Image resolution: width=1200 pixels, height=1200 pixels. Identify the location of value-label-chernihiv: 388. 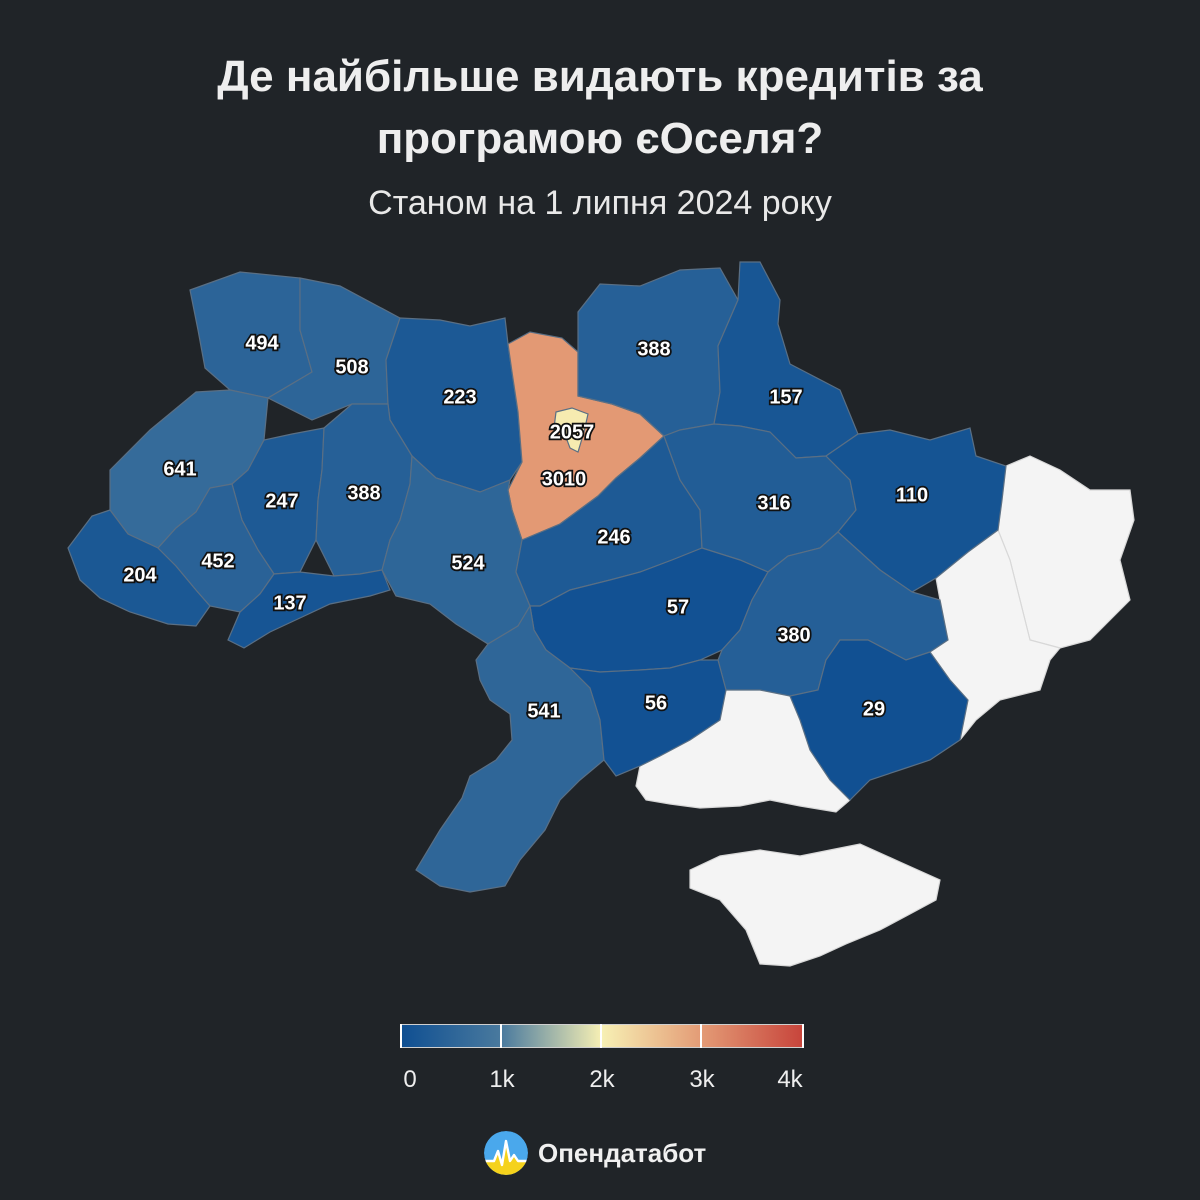
(653, 349).